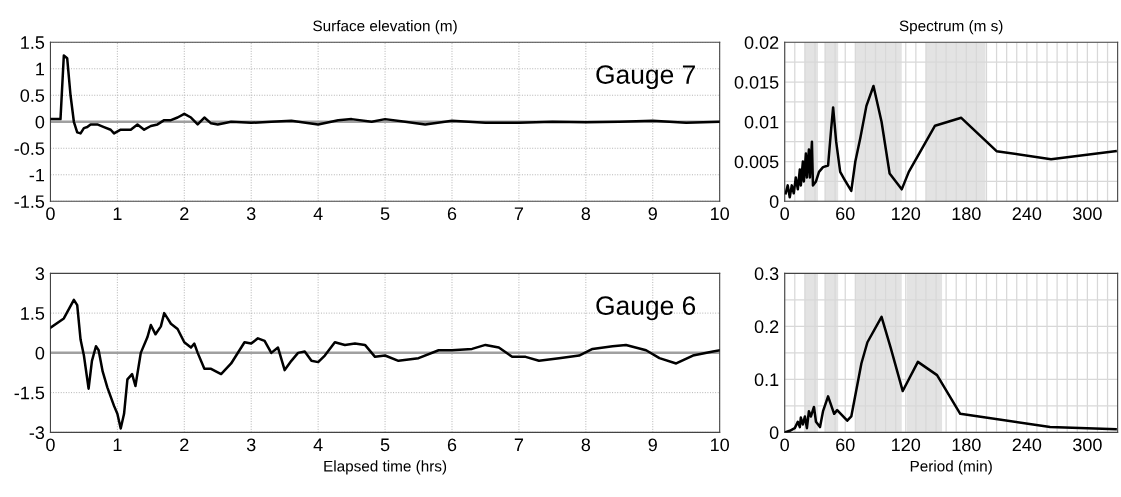  I want to click on line-series, so click(385, 94).